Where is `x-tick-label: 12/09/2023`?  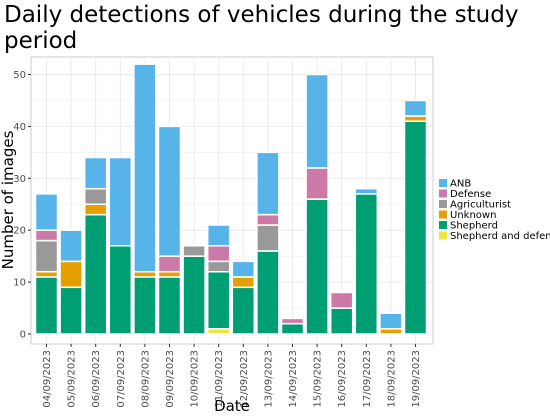
x-tick-label: 12/09/2023 is located at coordinates (244, 379).